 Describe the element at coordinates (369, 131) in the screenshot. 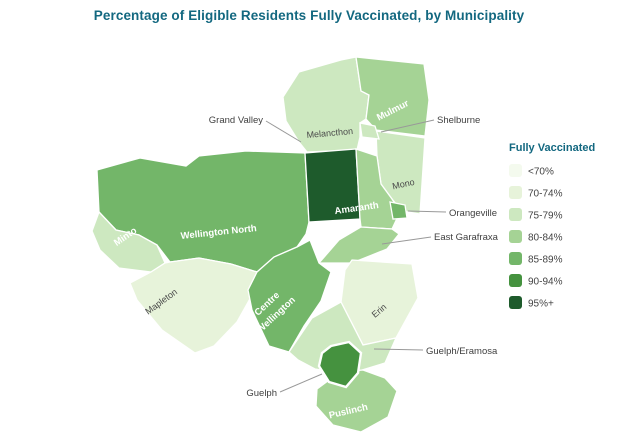

I see `region-shelburne` at that location.